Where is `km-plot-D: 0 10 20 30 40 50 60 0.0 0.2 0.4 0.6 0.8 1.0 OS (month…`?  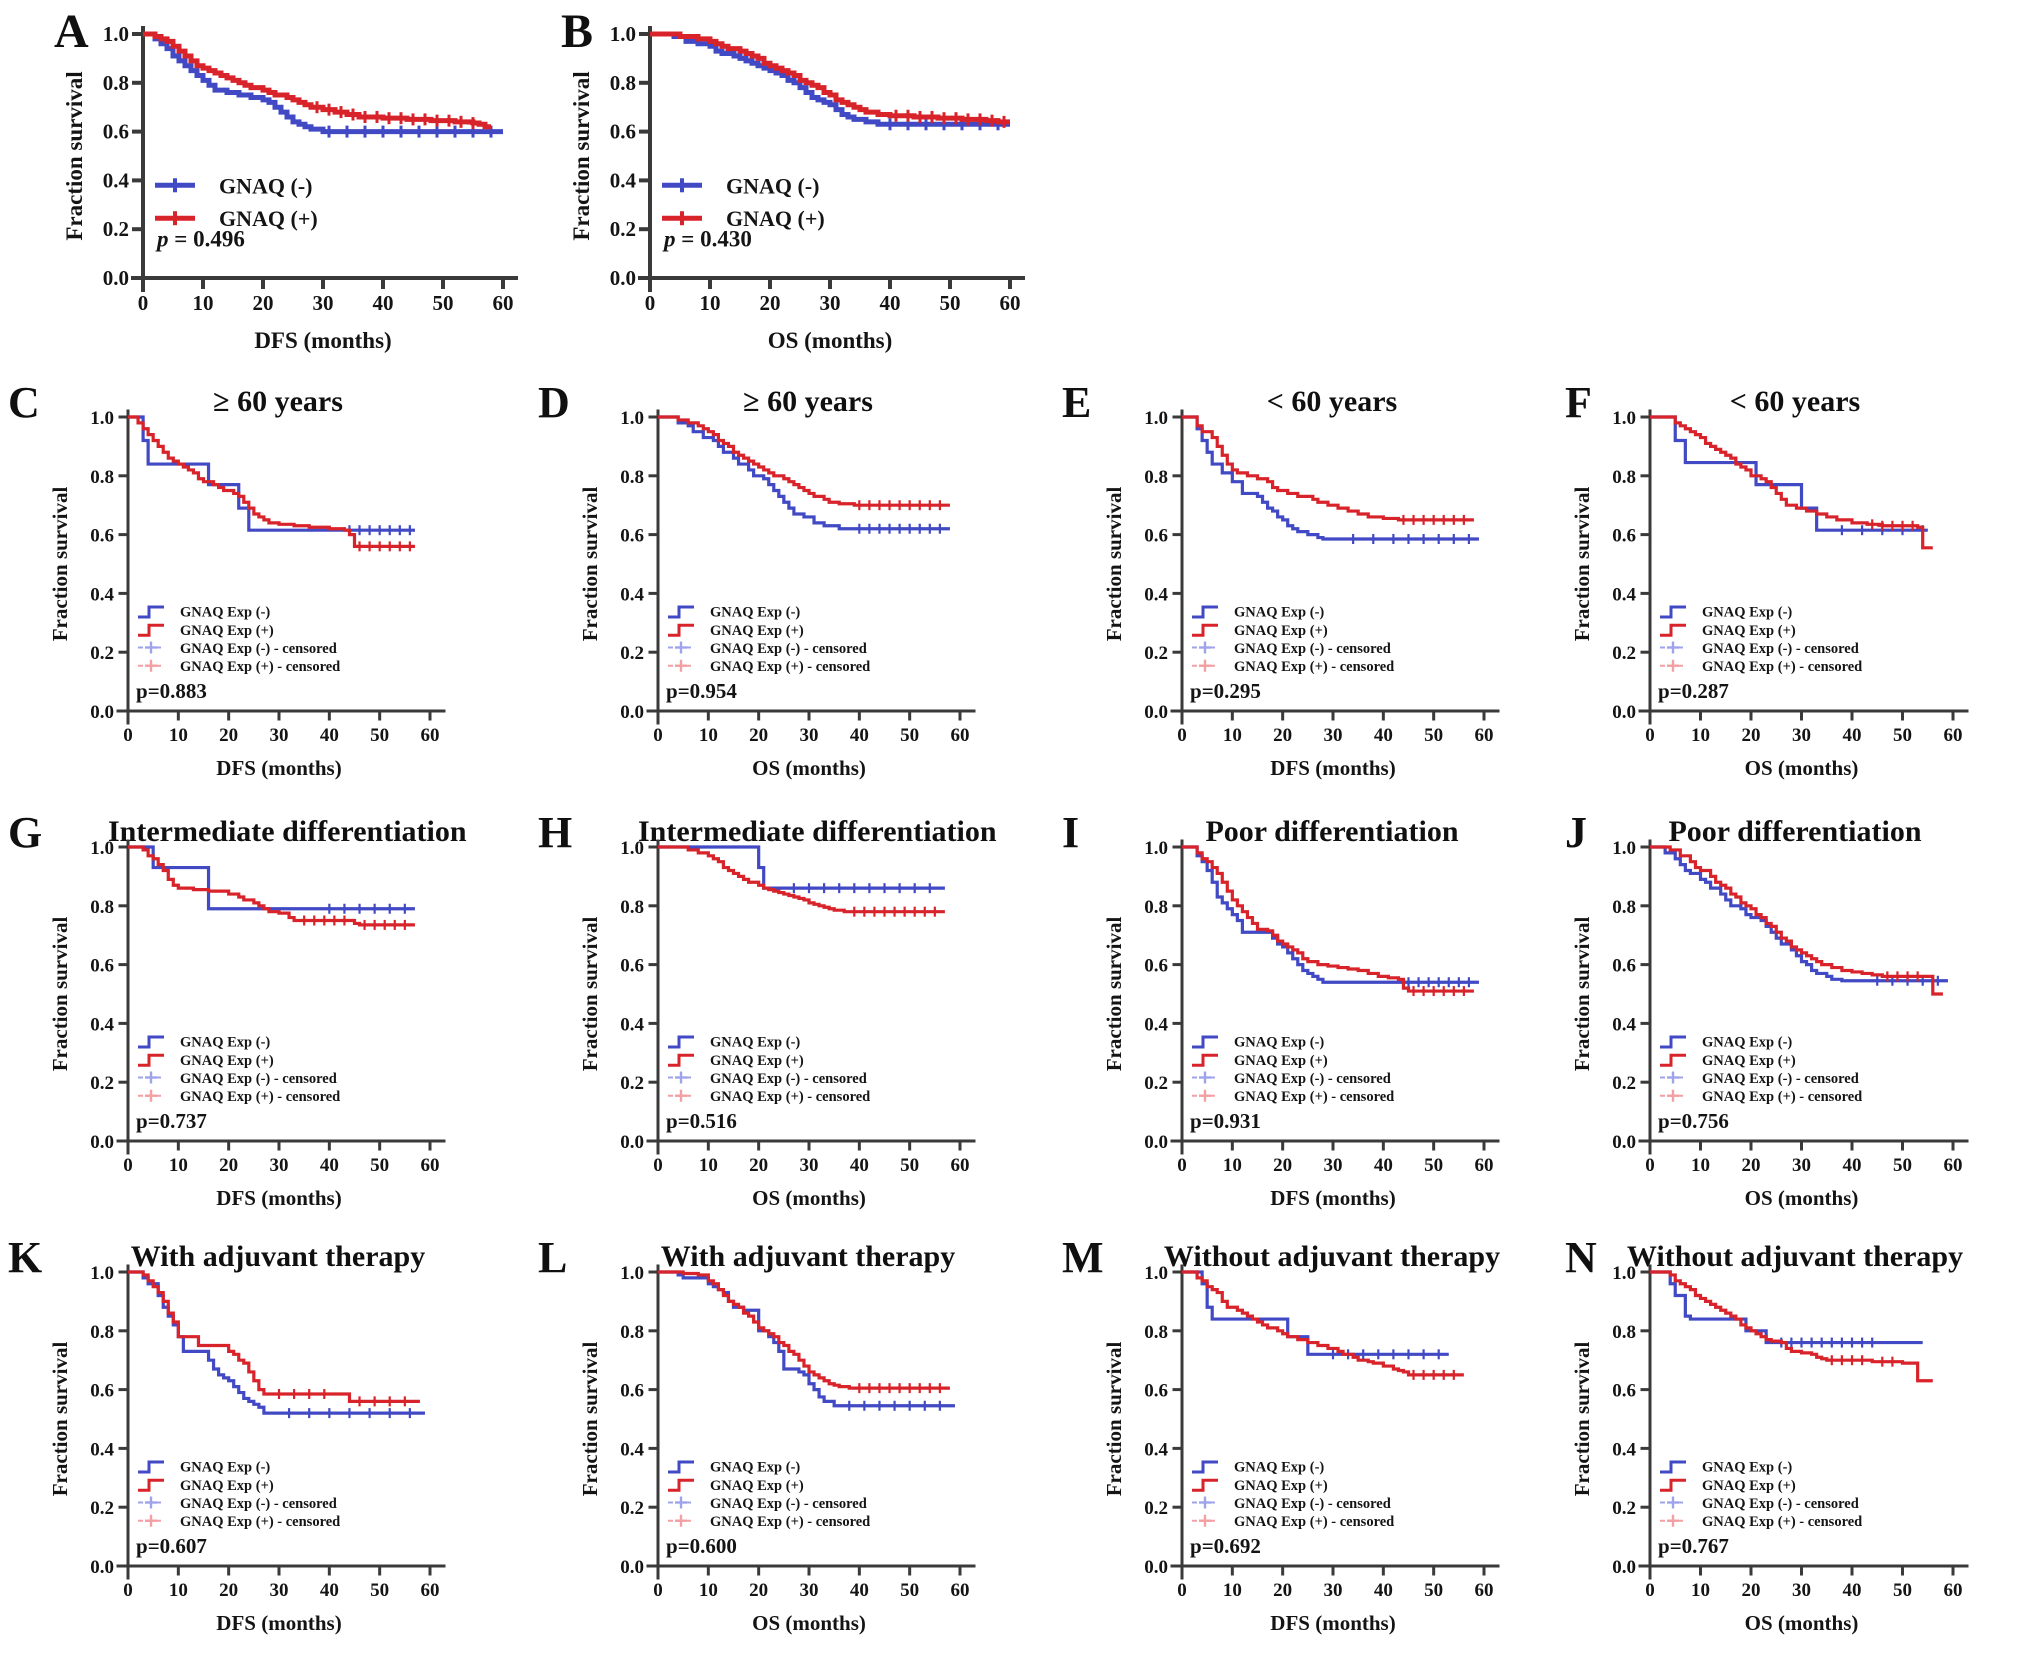 km-plot-D: 0 10 20 30 40 50 60 0.0 0.2 0.4 0.6 0.8 1.0 OS (month… is located at coordinates (777, 594).